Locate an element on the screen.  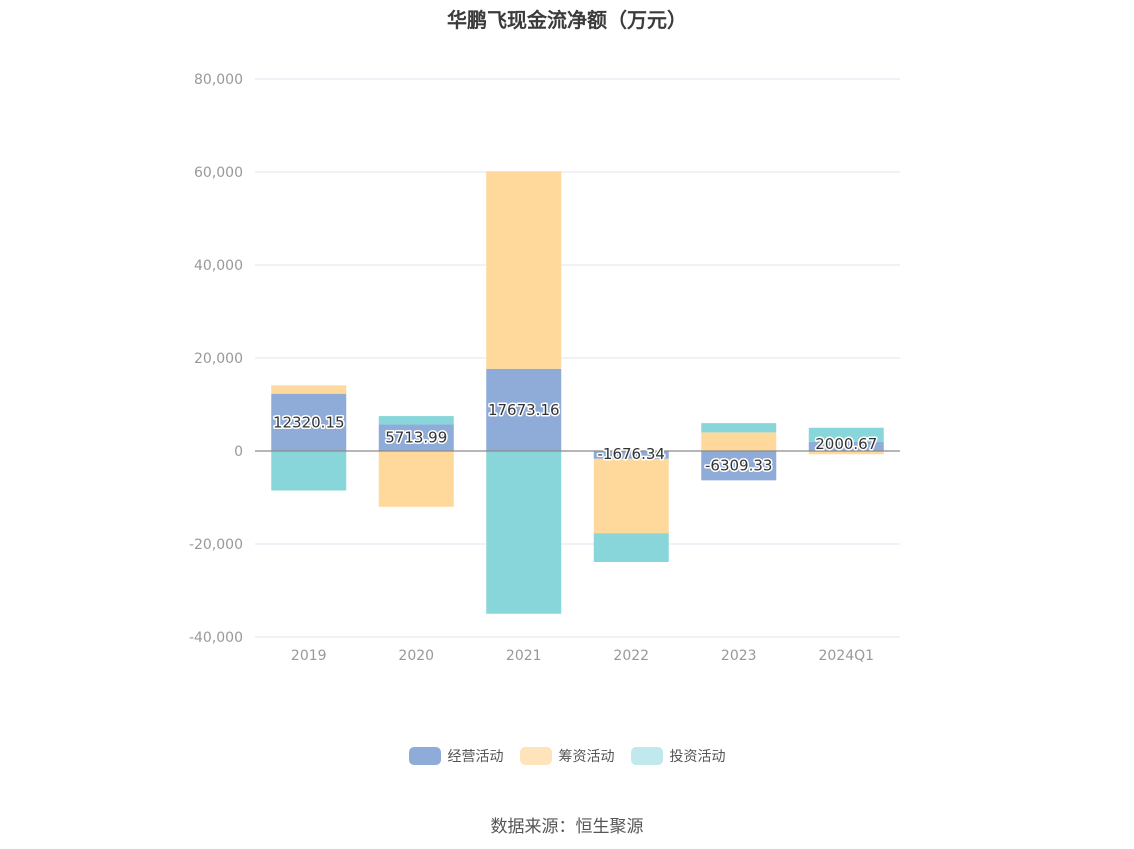
data-label: 17673.16 is located at coordinates (524, 410).